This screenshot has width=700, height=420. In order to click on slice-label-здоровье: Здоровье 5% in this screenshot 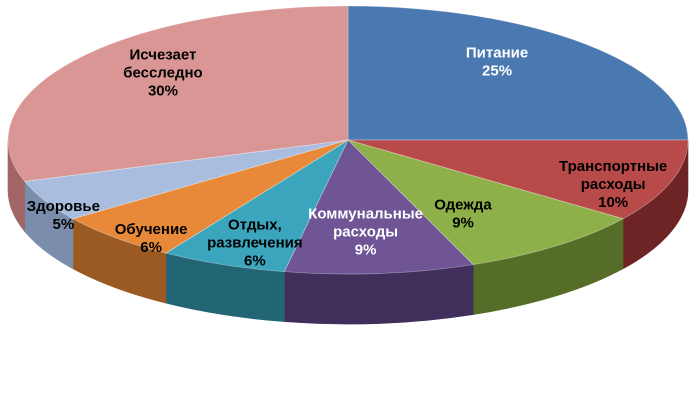, I will do `click(63, 215)`.